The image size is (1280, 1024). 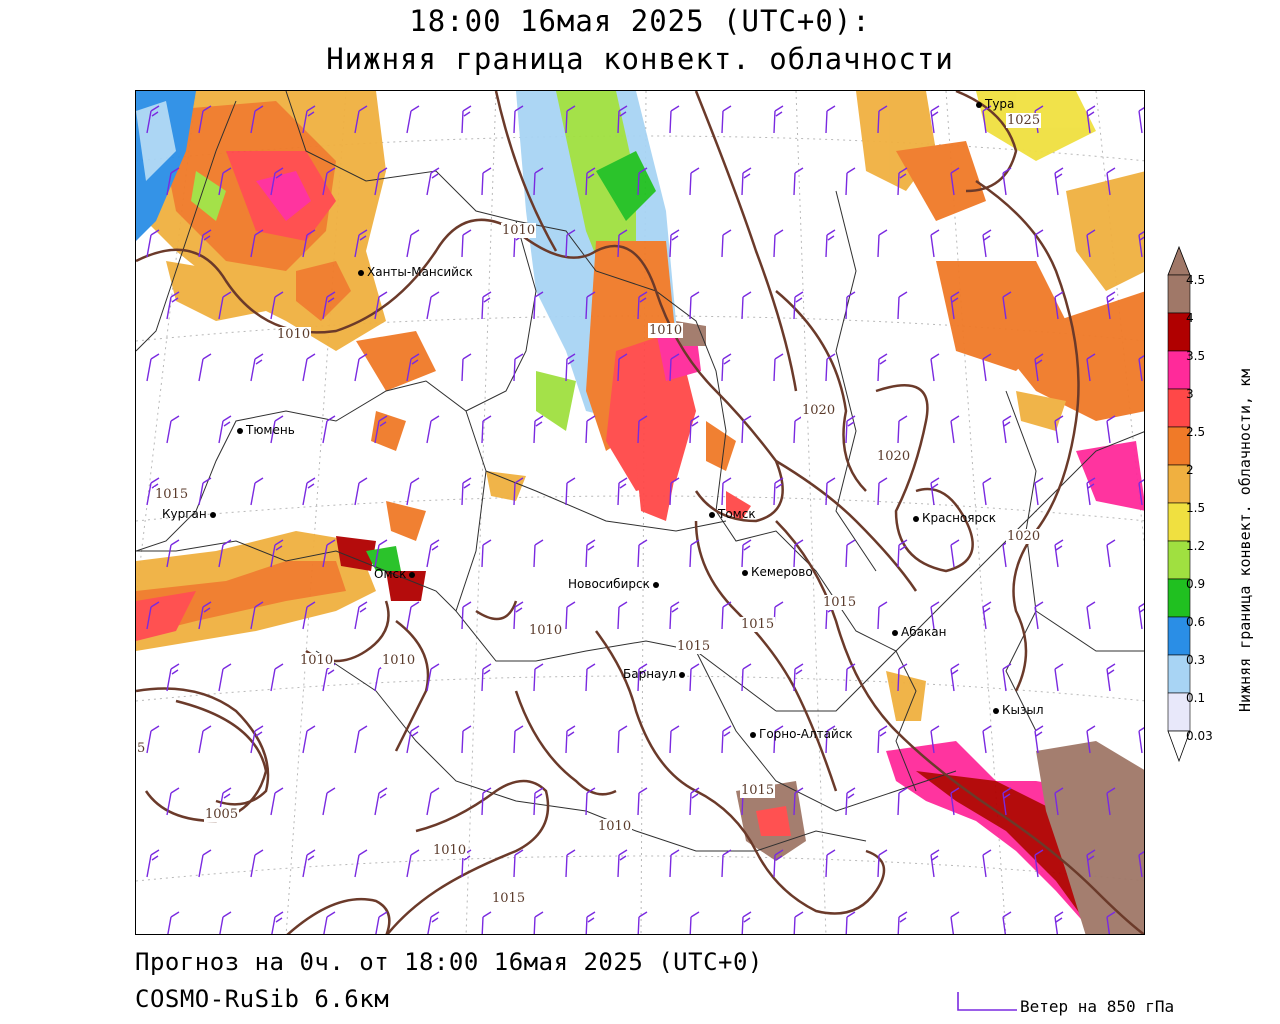 I want to click on city-omsk: Омск, so click(x=396, y=574).